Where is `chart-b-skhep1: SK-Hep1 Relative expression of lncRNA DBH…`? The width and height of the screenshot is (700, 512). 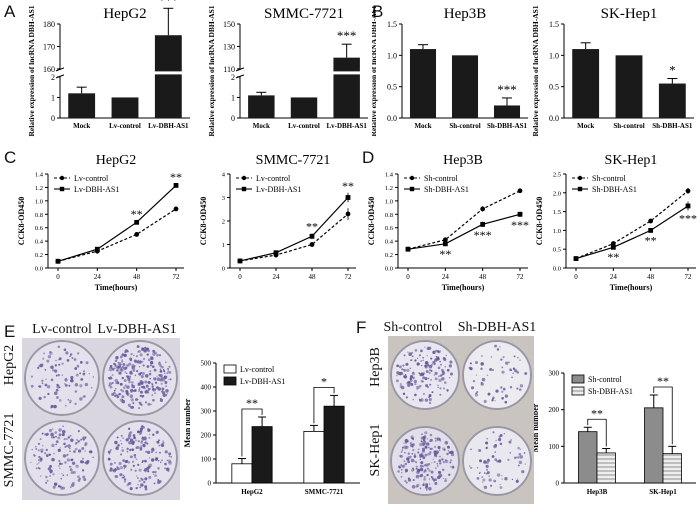 chart-b-skhep1: SK-Hep1 Relative expression of lncRNA DBH… is located at coordinates (615, 70).